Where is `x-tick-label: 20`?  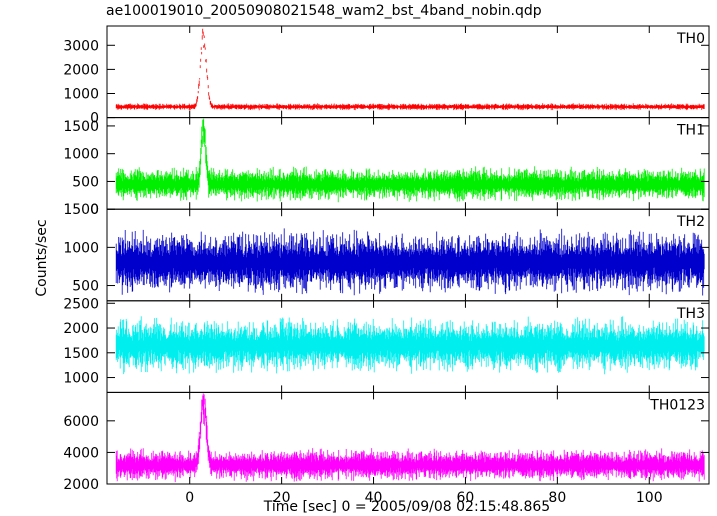 x-tick-label: 20 is located at coordinates (282, 498).